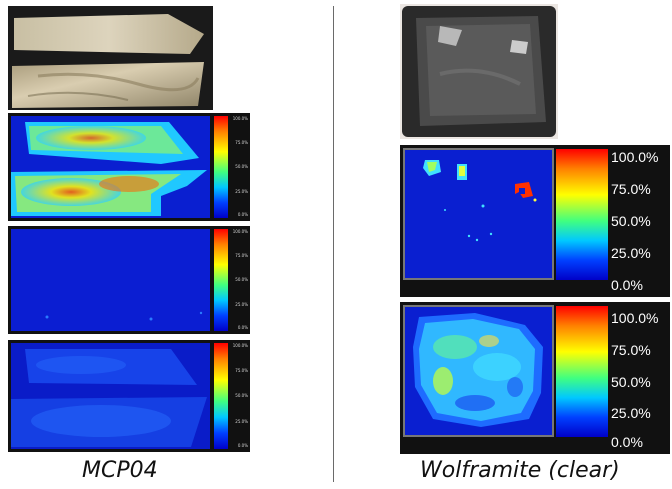 The image size is (672, 489). I want to click on sample-photo-wolframite, so click(479, 71).